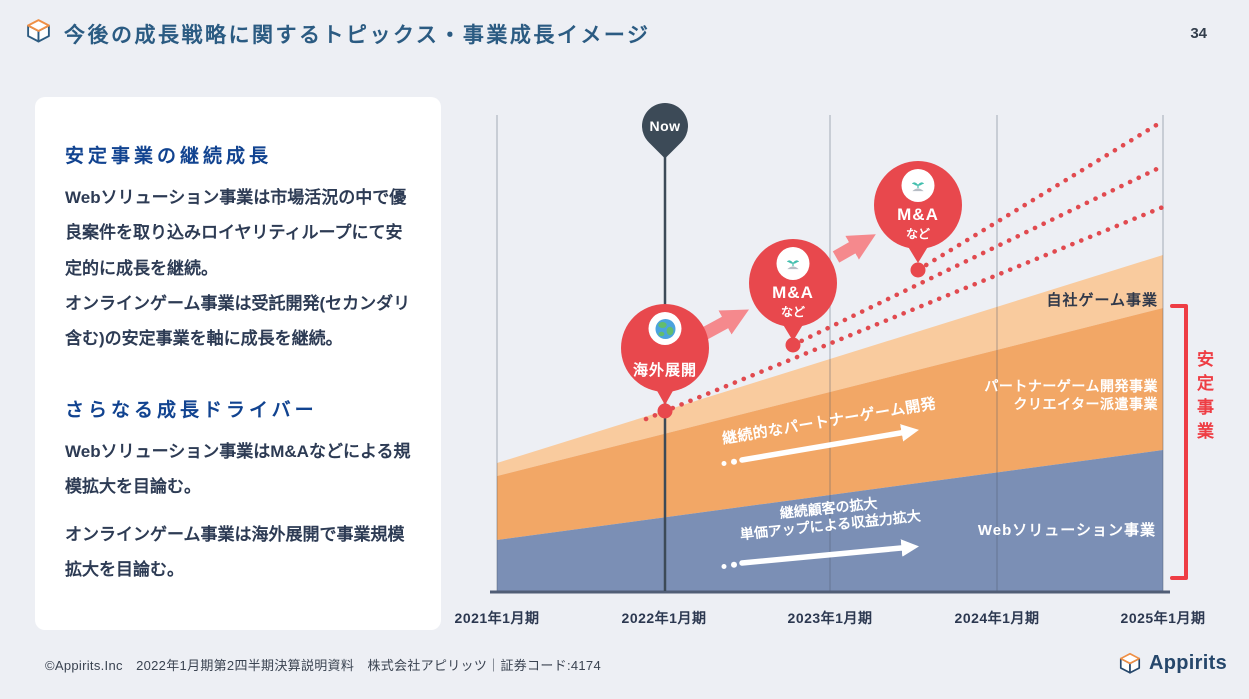 This screenshot has height=699, width=1249. Describe the element at coordinates (830, 618) in the screenshot. I see `axis-label-2023: 2023年1月期` at that location.